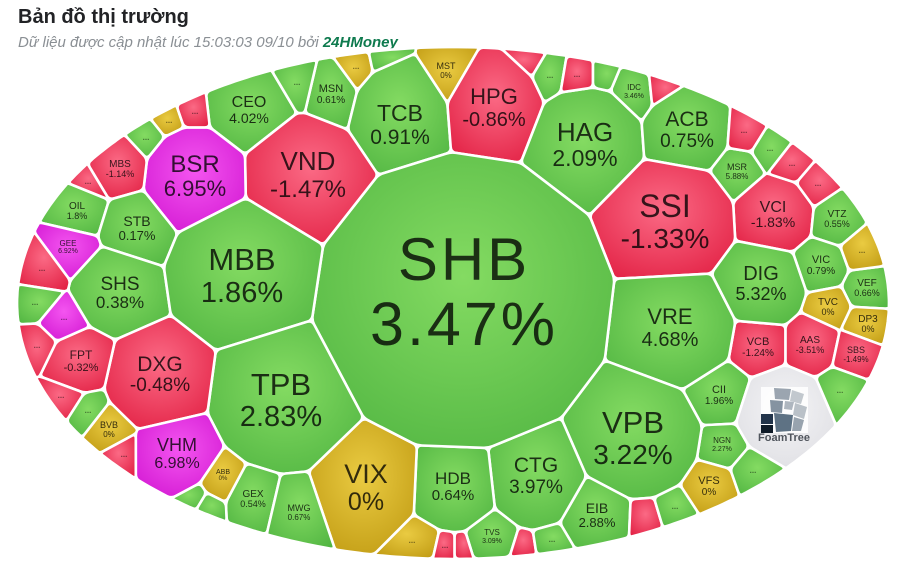 This screenshot has width=897, height=578. Describe the element at coordinates (119, 284) in the screenshot. I see `svg-text: SHS` at that location.